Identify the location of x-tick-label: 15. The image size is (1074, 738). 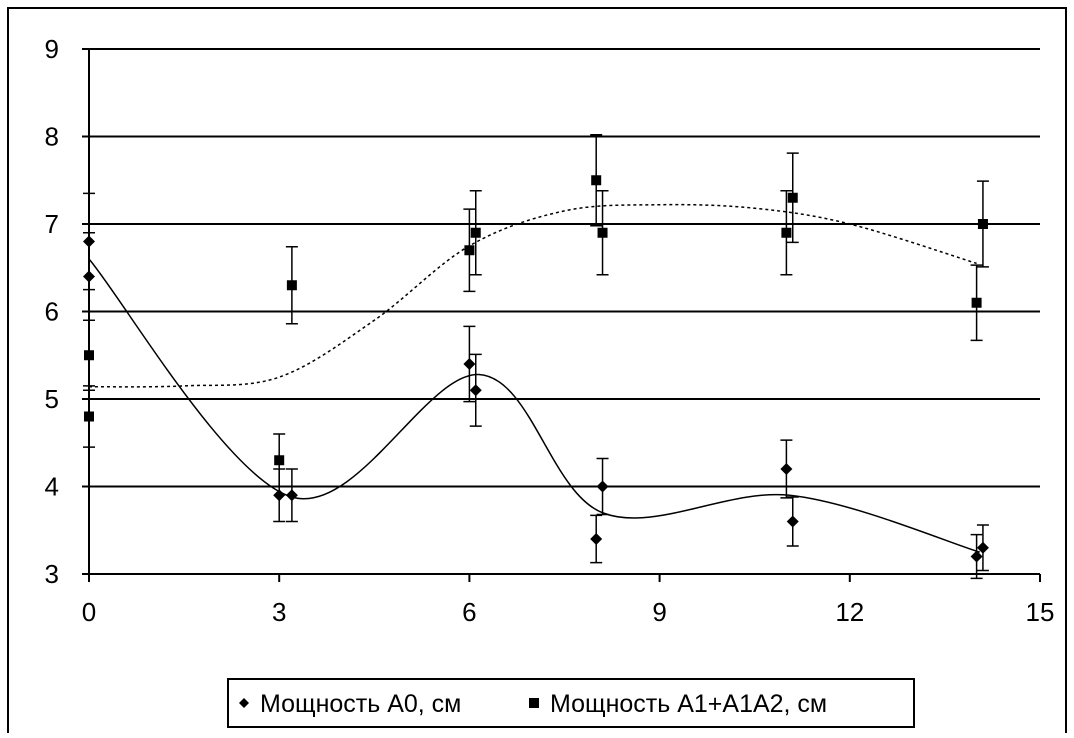
(1040, 612).